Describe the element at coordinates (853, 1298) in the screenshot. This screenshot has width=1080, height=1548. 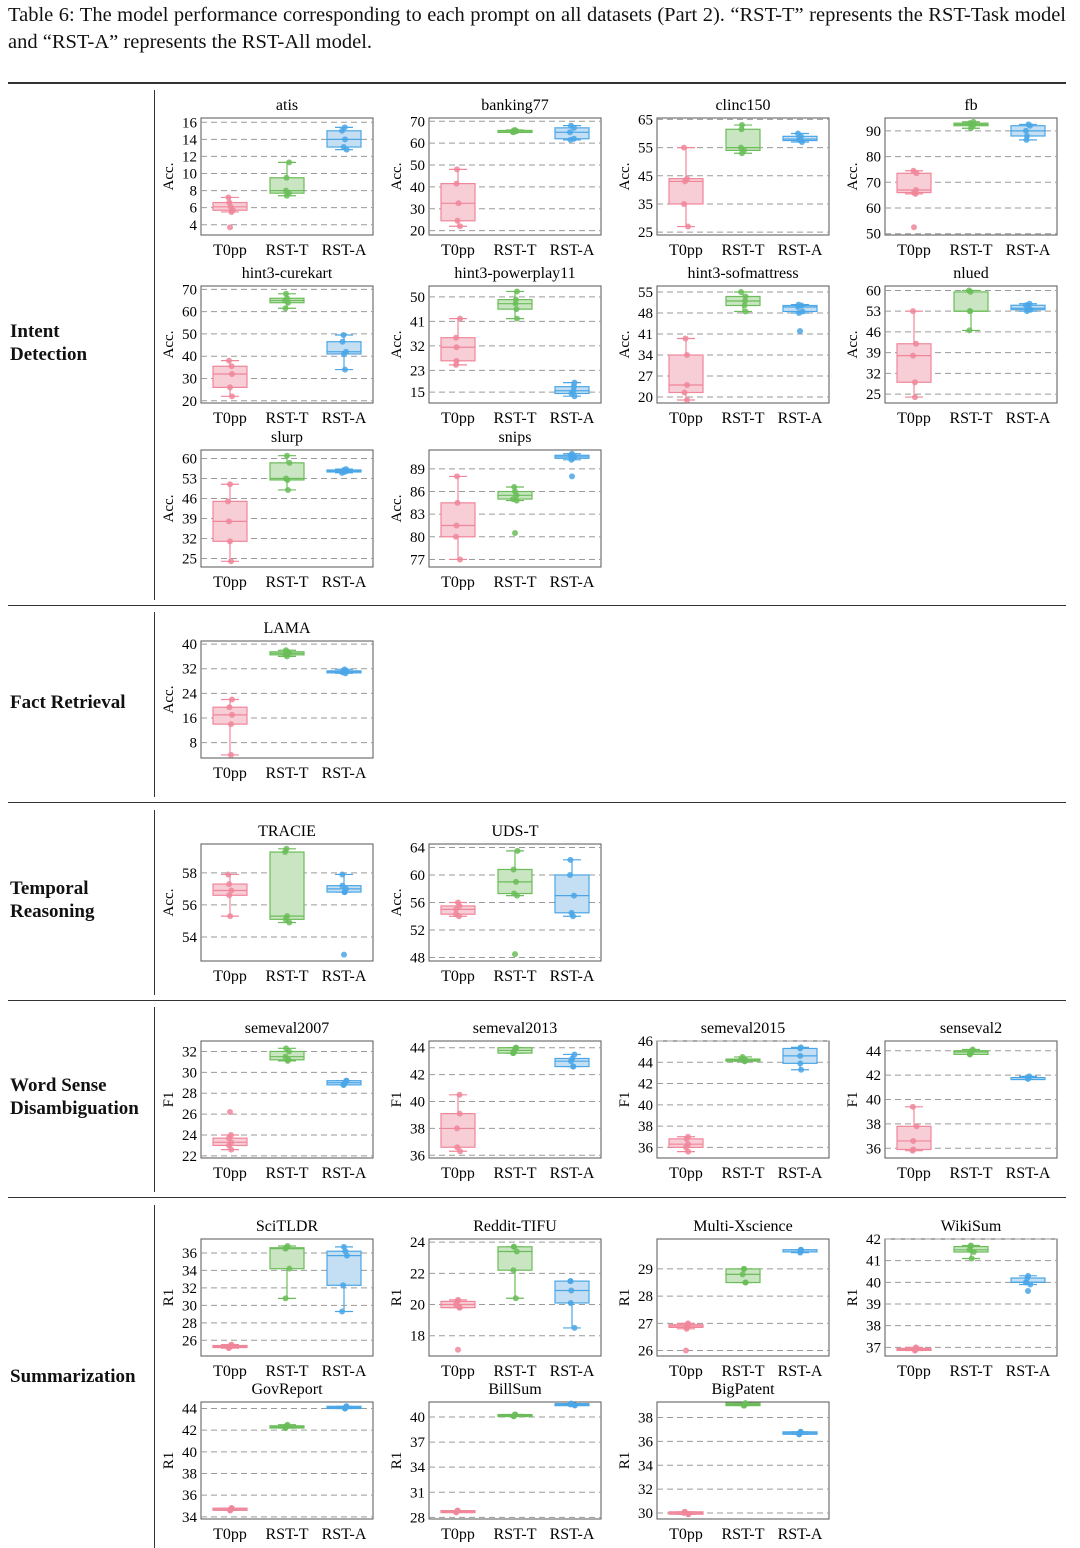
I see `y-axis-label: R1` at that location.